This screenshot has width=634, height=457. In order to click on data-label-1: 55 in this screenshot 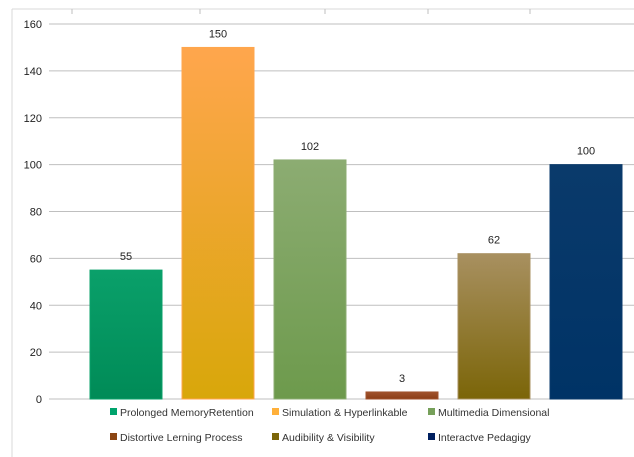, I will do `click(126, 257)`.